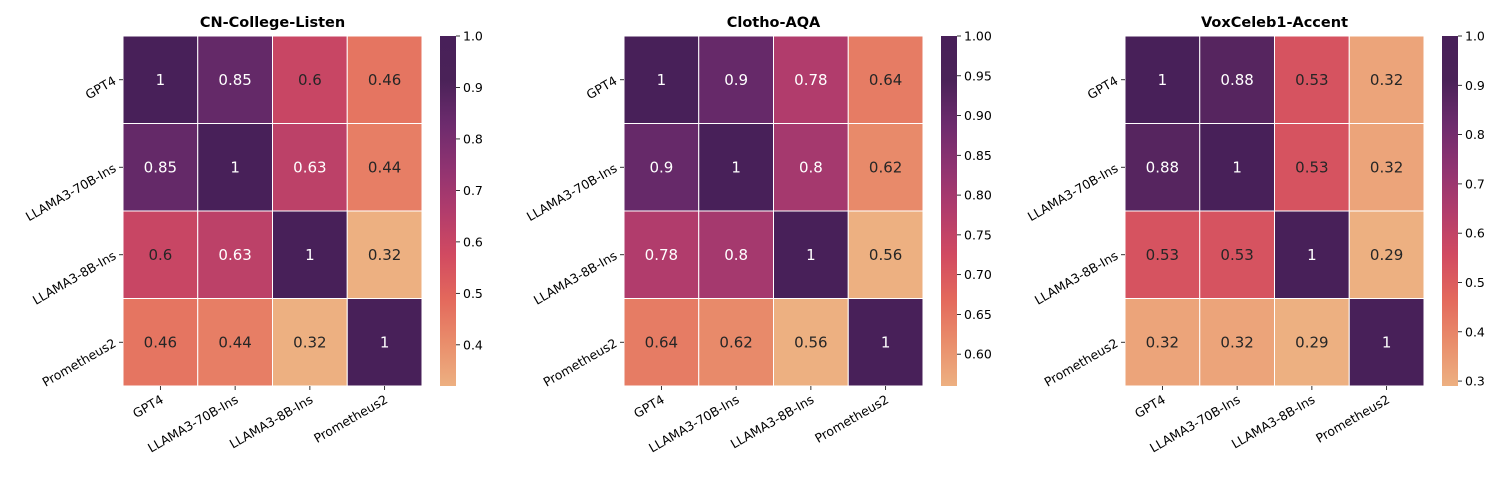 The height and width of the screenshot is (485, 1512). Describe the element at coordinates (1386, 255) in the screenshot. I see `cell-value-label: 0.29` at that location.